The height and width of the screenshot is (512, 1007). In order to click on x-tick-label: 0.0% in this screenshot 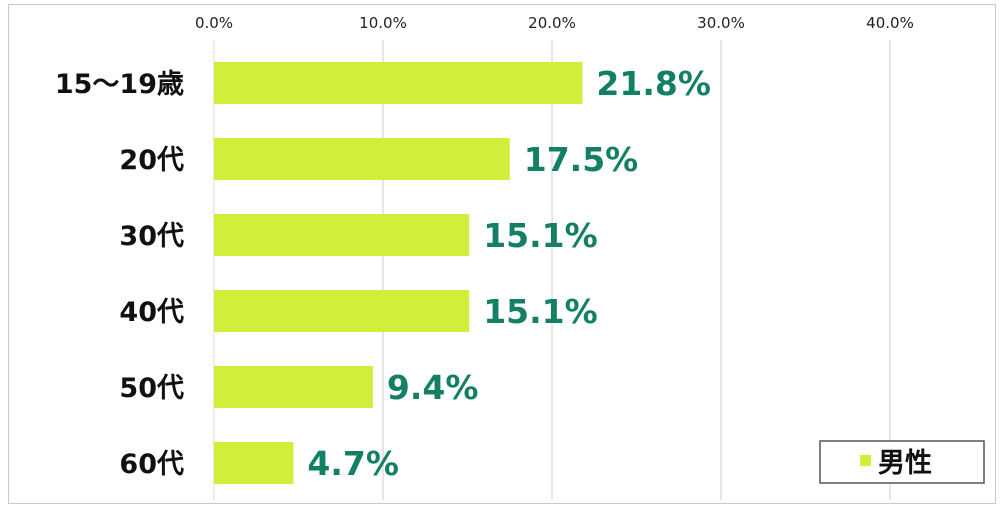, I will do `click(214, 23)`.